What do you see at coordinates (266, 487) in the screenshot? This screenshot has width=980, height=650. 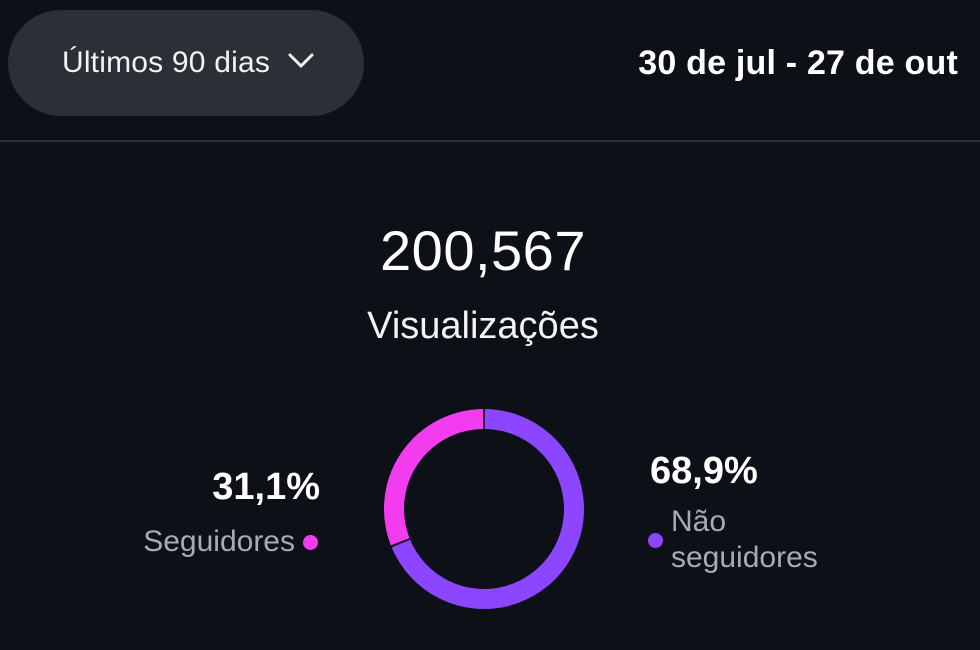 I see `followers-percent: 31,1%` at bounding box center [266, 487].